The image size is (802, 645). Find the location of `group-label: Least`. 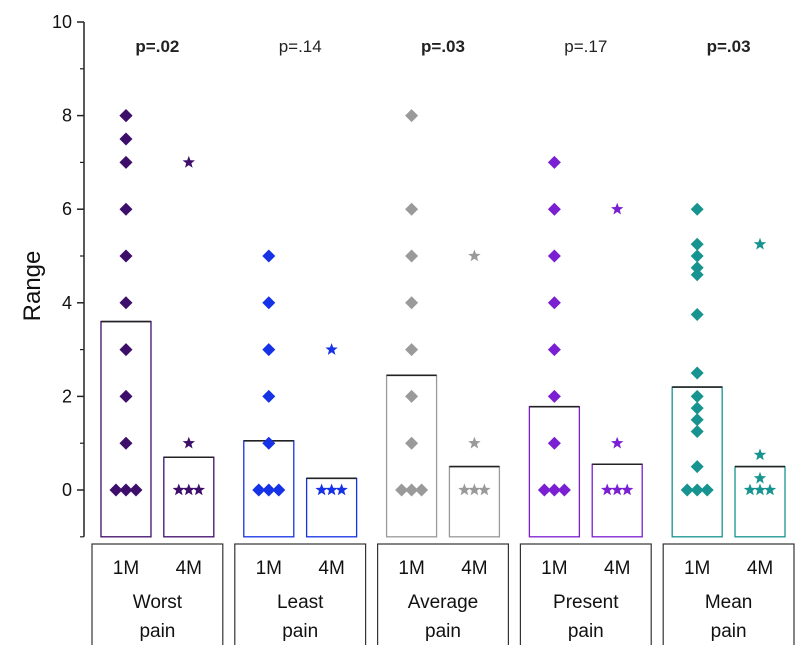

group-label: Least is located at coordinates (300, 602).